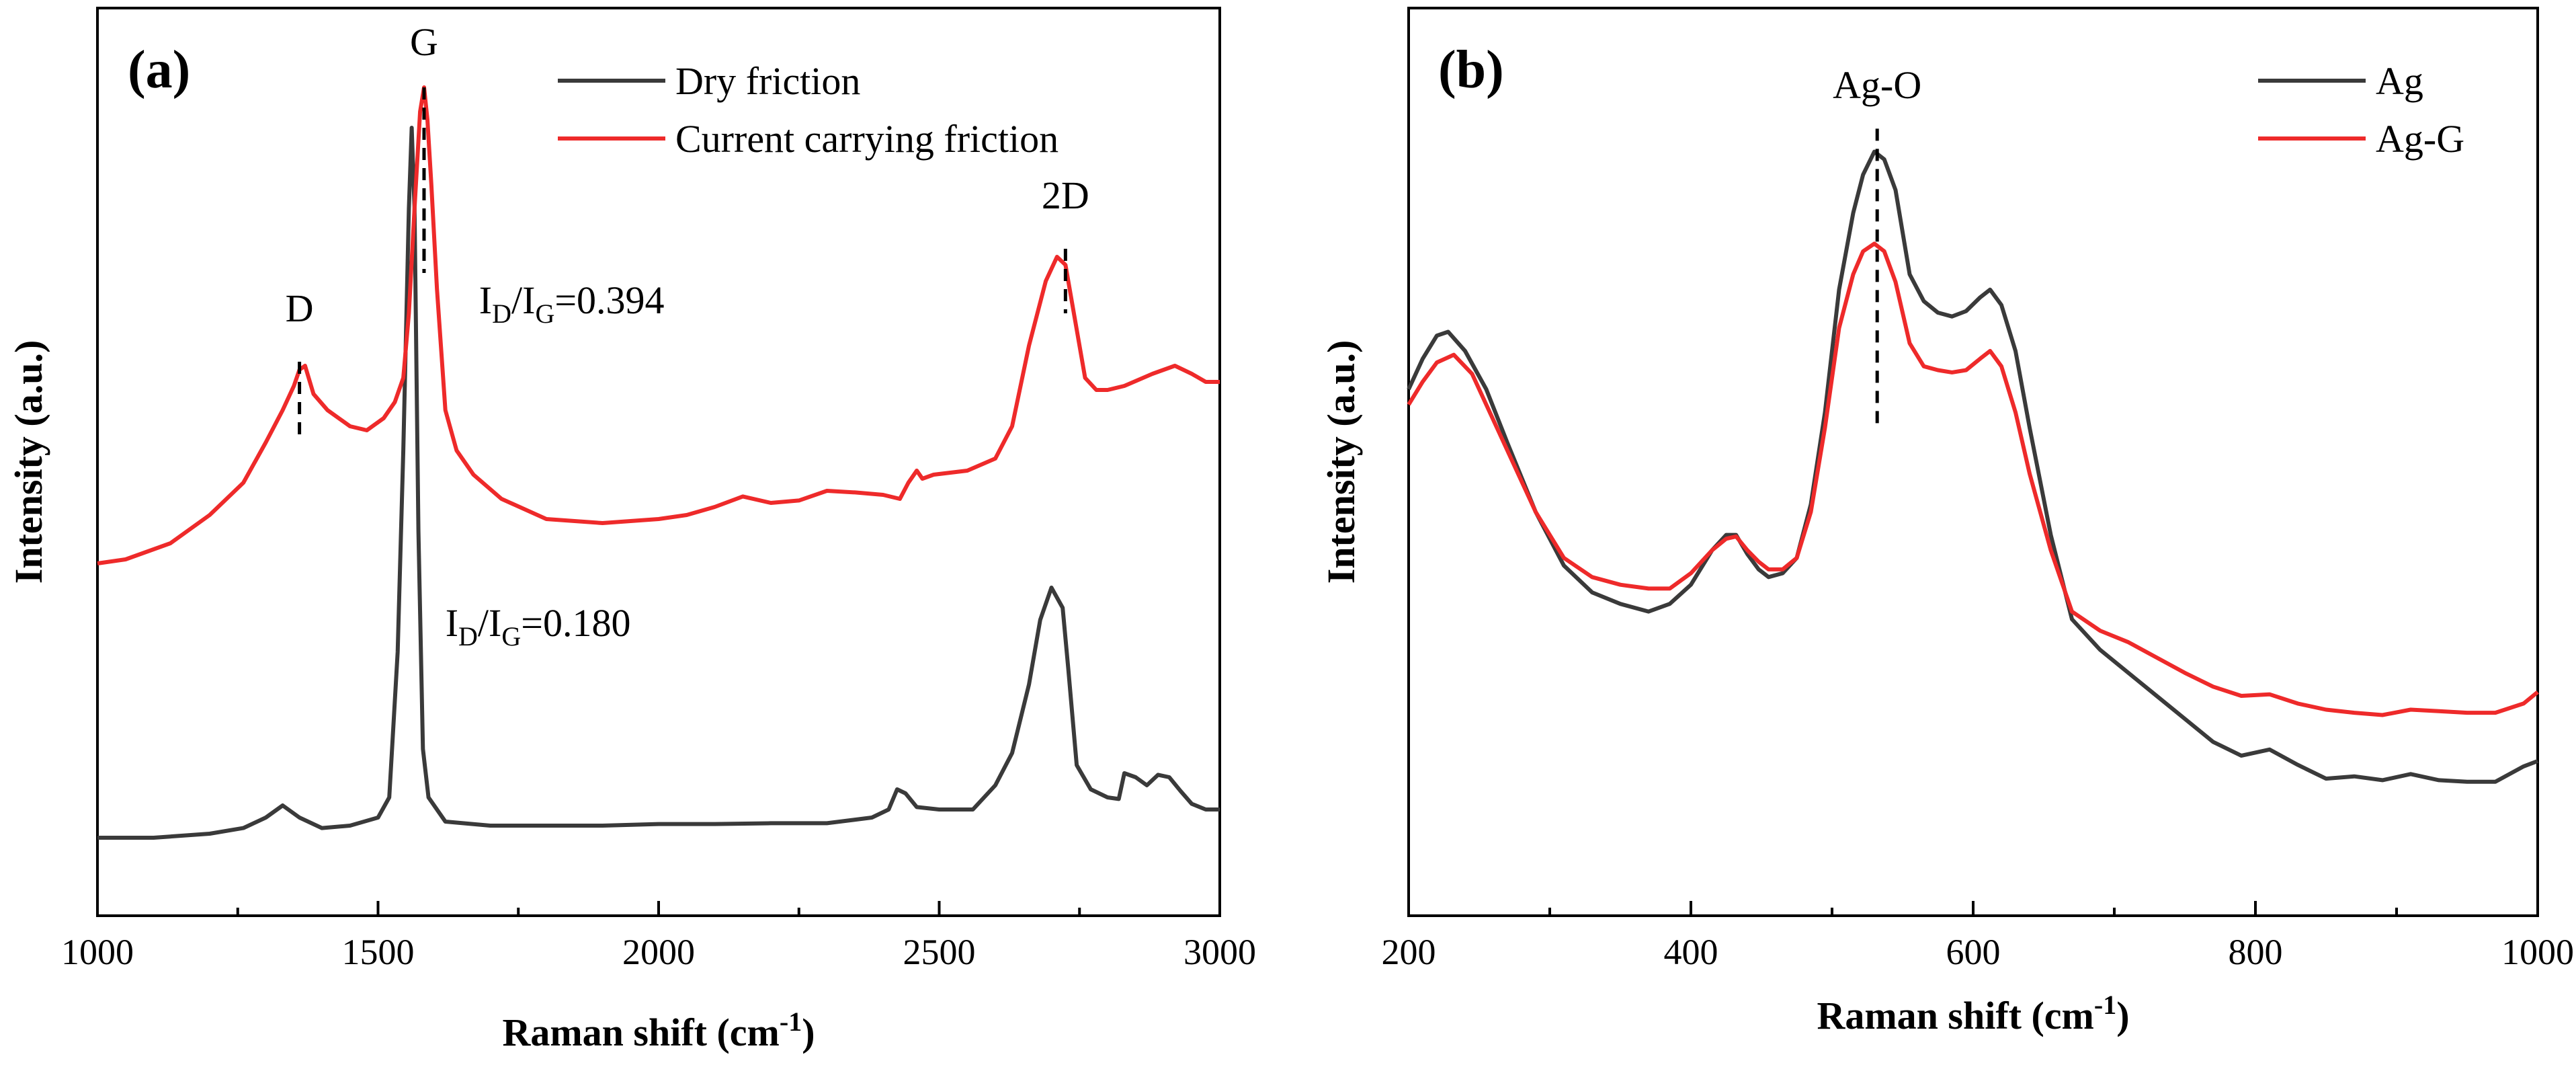 The height and width of the screenshot is (1067, 2576). I want to click on ratio-value: =0.180, so click(575, 623).